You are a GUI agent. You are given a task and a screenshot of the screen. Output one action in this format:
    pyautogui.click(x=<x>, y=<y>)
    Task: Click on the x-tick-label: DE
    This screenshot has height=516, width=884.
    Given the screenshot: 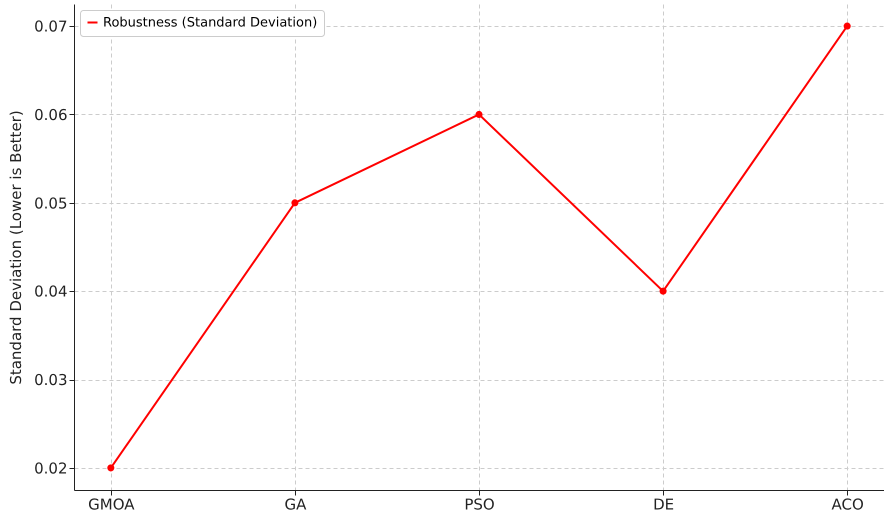 What is the action you would take?
    pyautogui.click(x=663, y=505)
    